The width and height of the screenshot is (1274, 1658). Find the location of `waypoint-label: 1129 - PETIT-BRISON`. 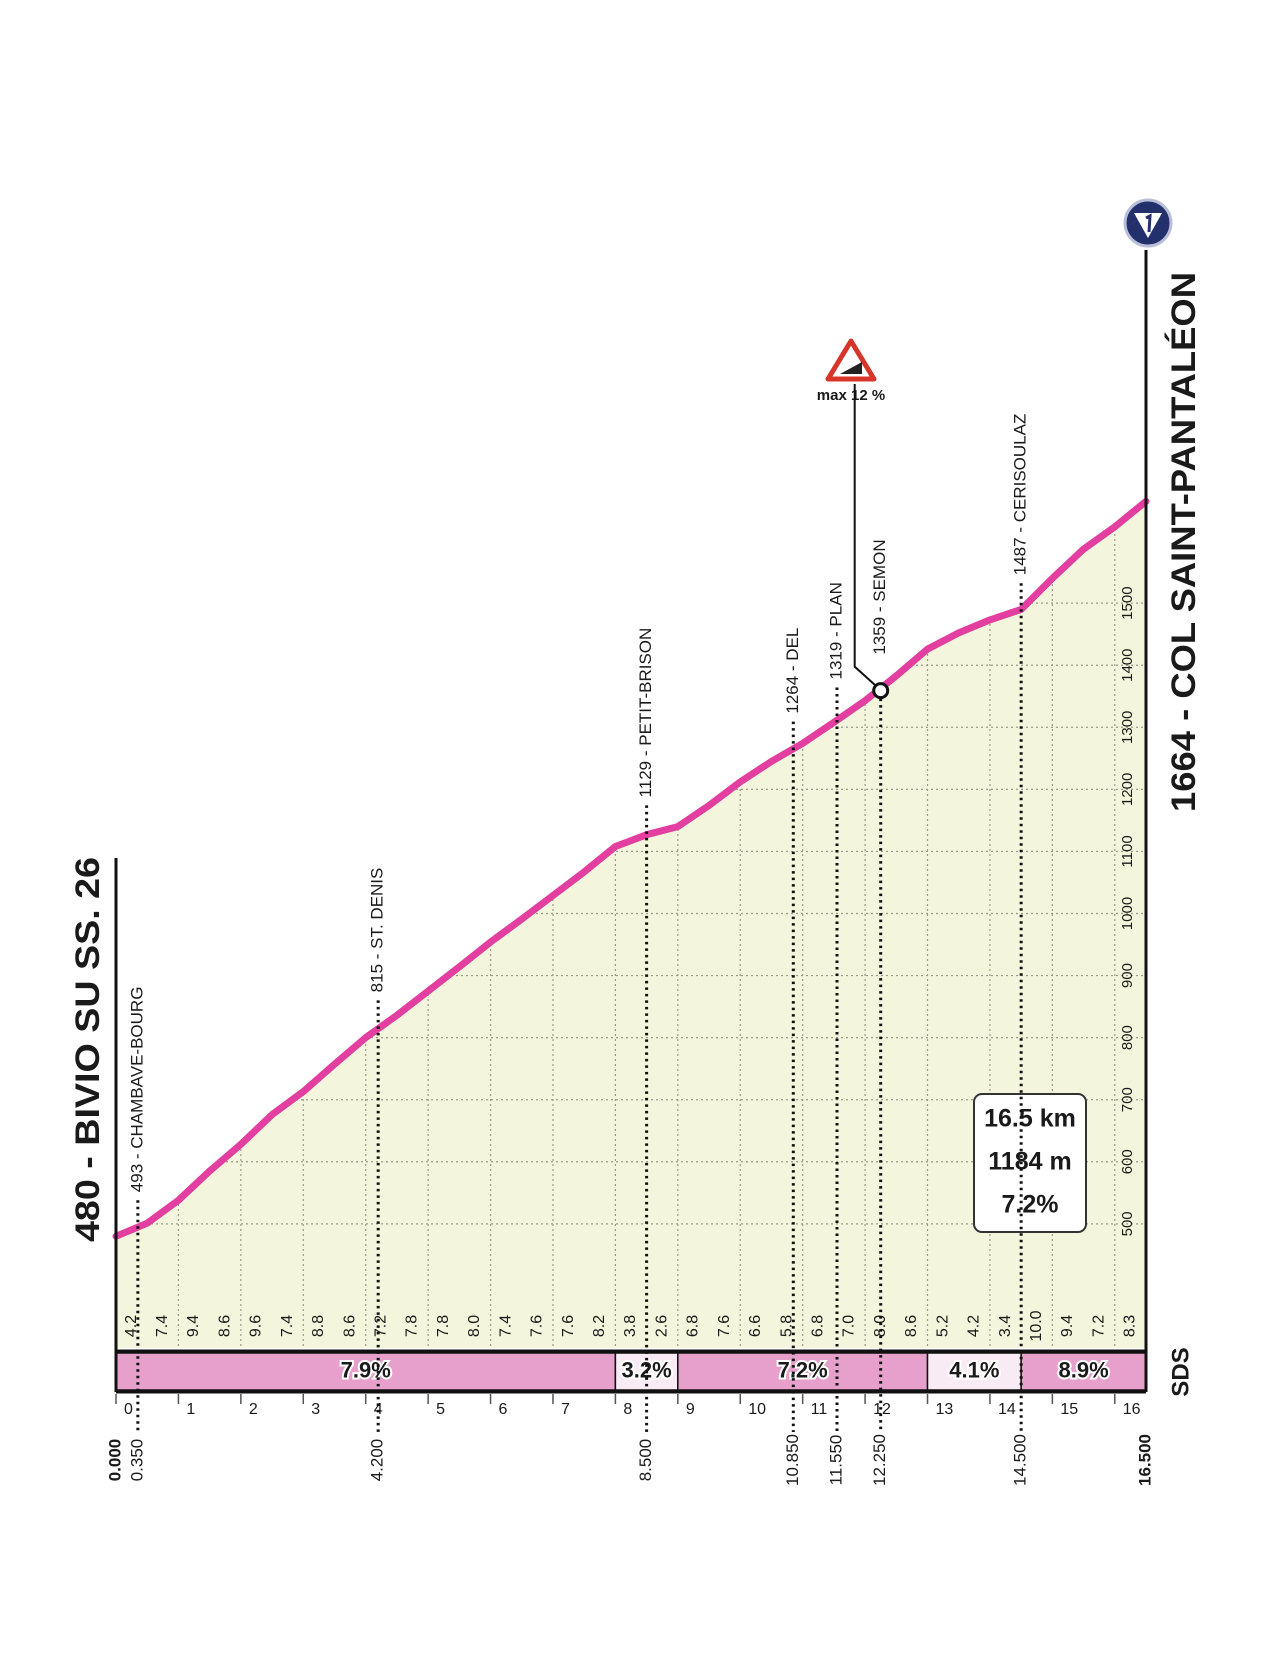

waypoint-label: 1129 - PETIT-BRISON is located at coordinates (645, 713).